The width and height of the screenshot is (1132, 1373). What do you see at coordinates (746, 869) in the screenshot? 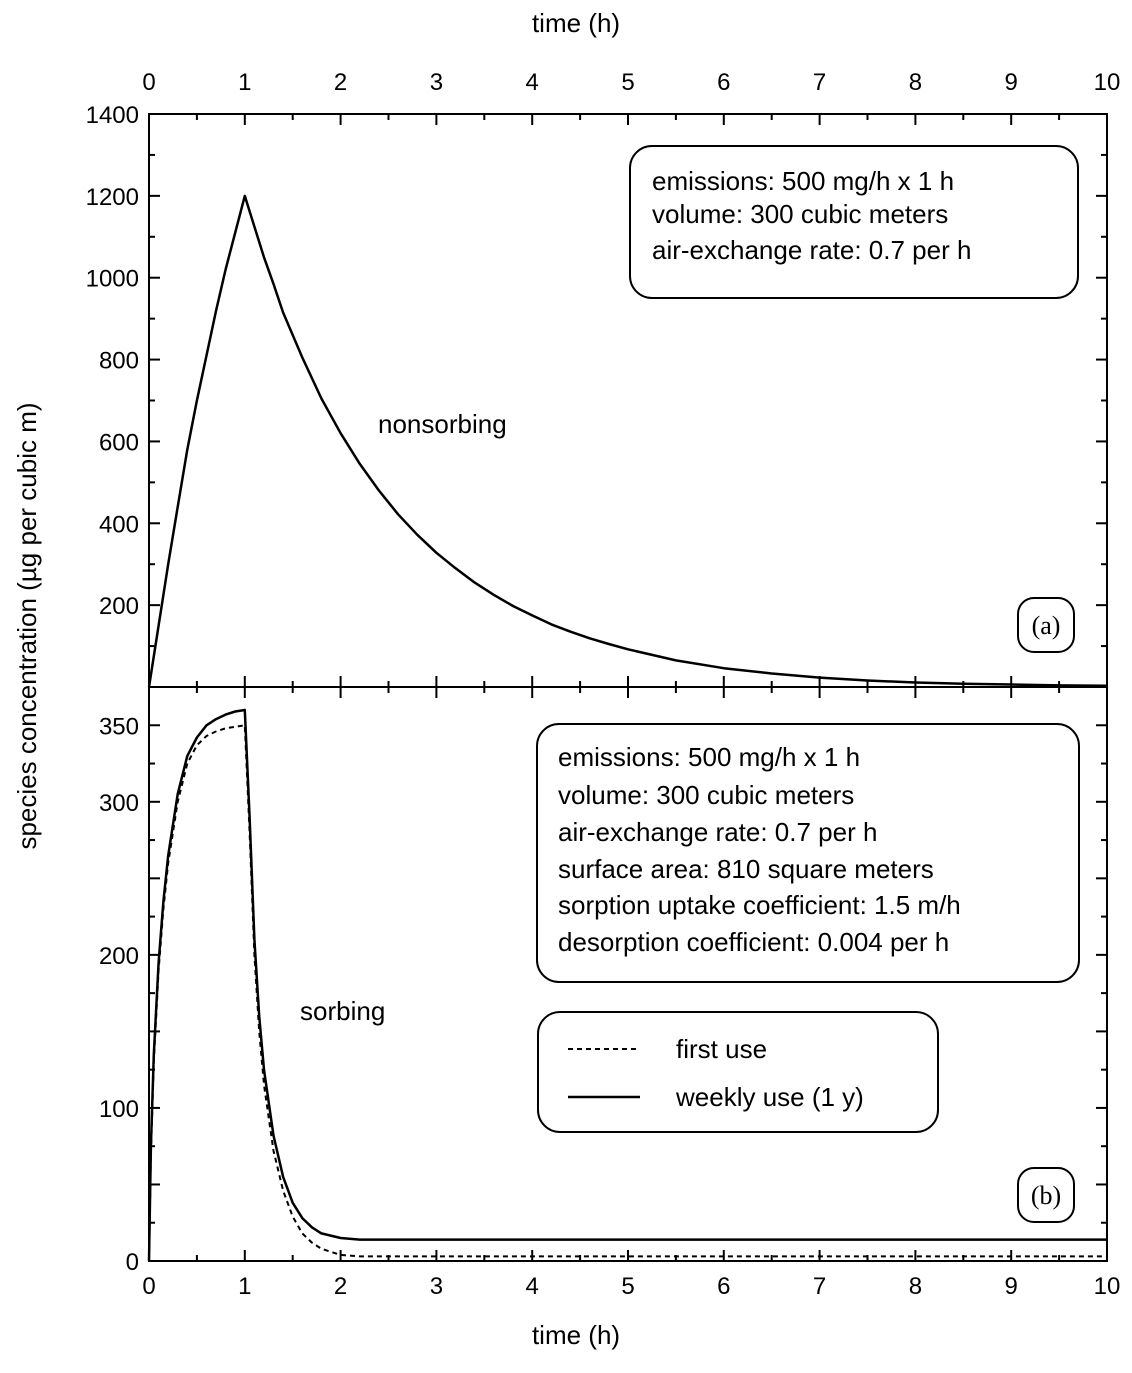
I see `bottom-info-line: surface area: 810 square meters` at bounding box center [746, 869].